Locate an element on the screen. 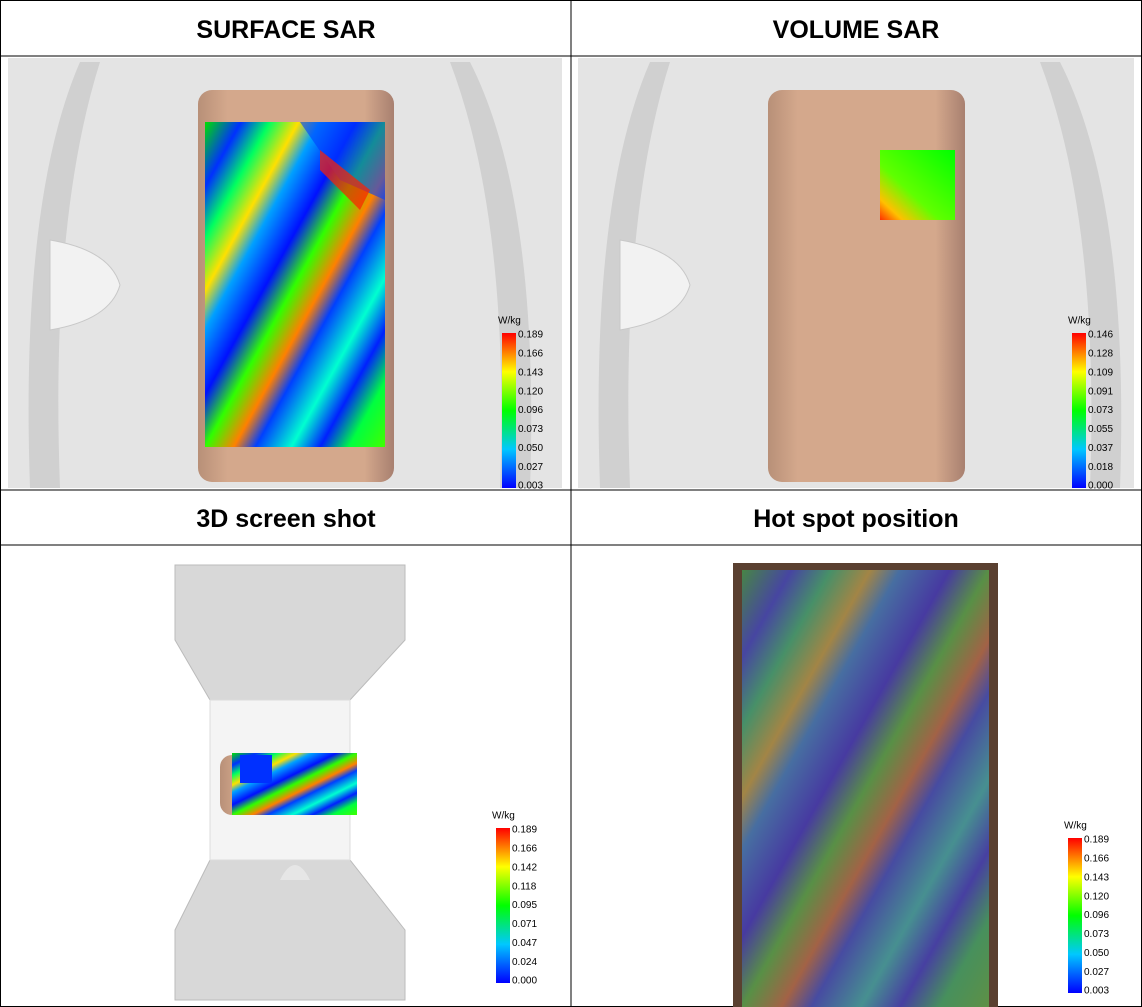  legend-label: 0.018 is located at coordinates (1100, 467).